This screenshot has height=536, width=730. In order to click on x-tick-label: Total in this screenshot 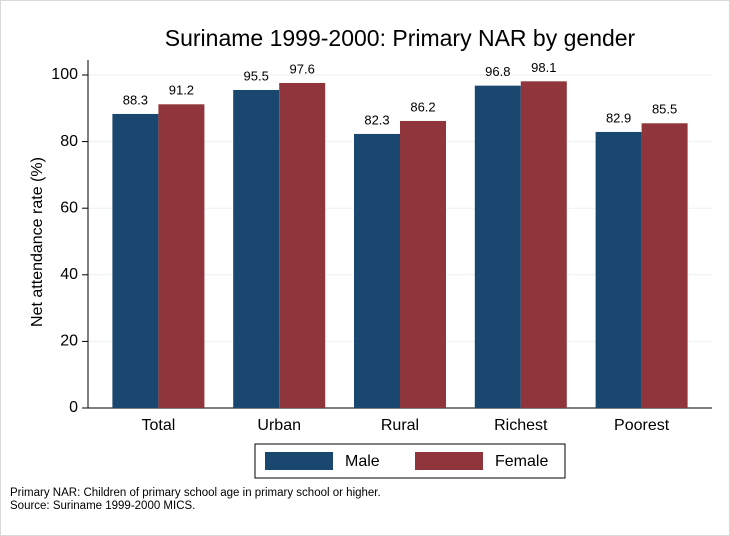, I will do `click(159, 425)`.